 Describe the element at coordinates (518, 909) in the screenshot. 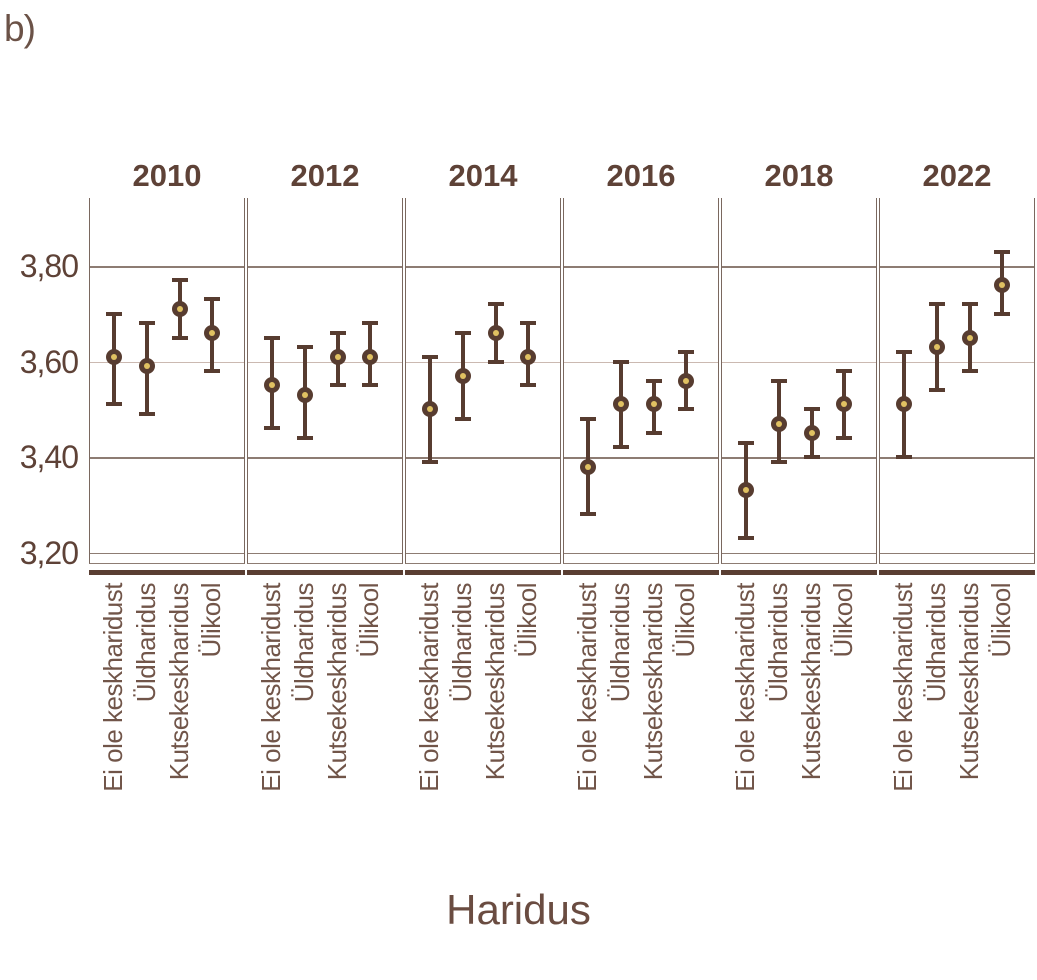

I see `x-axis-title: Haridus` at that location.